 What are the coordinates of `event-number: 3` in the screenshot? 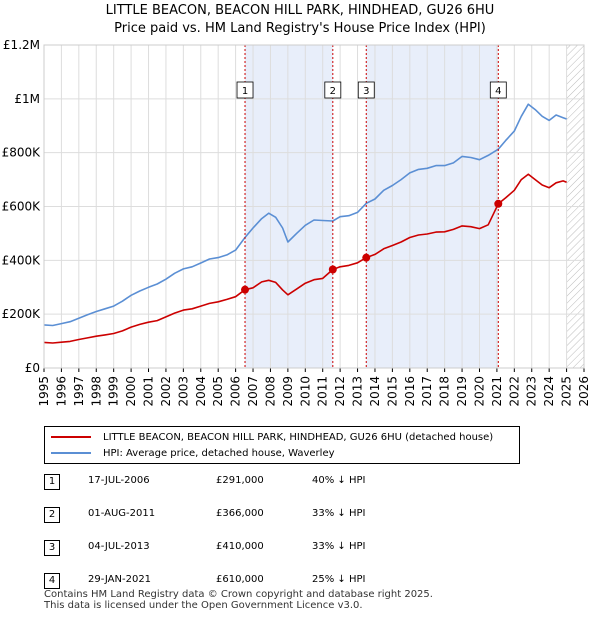 It's located at (52, 548).